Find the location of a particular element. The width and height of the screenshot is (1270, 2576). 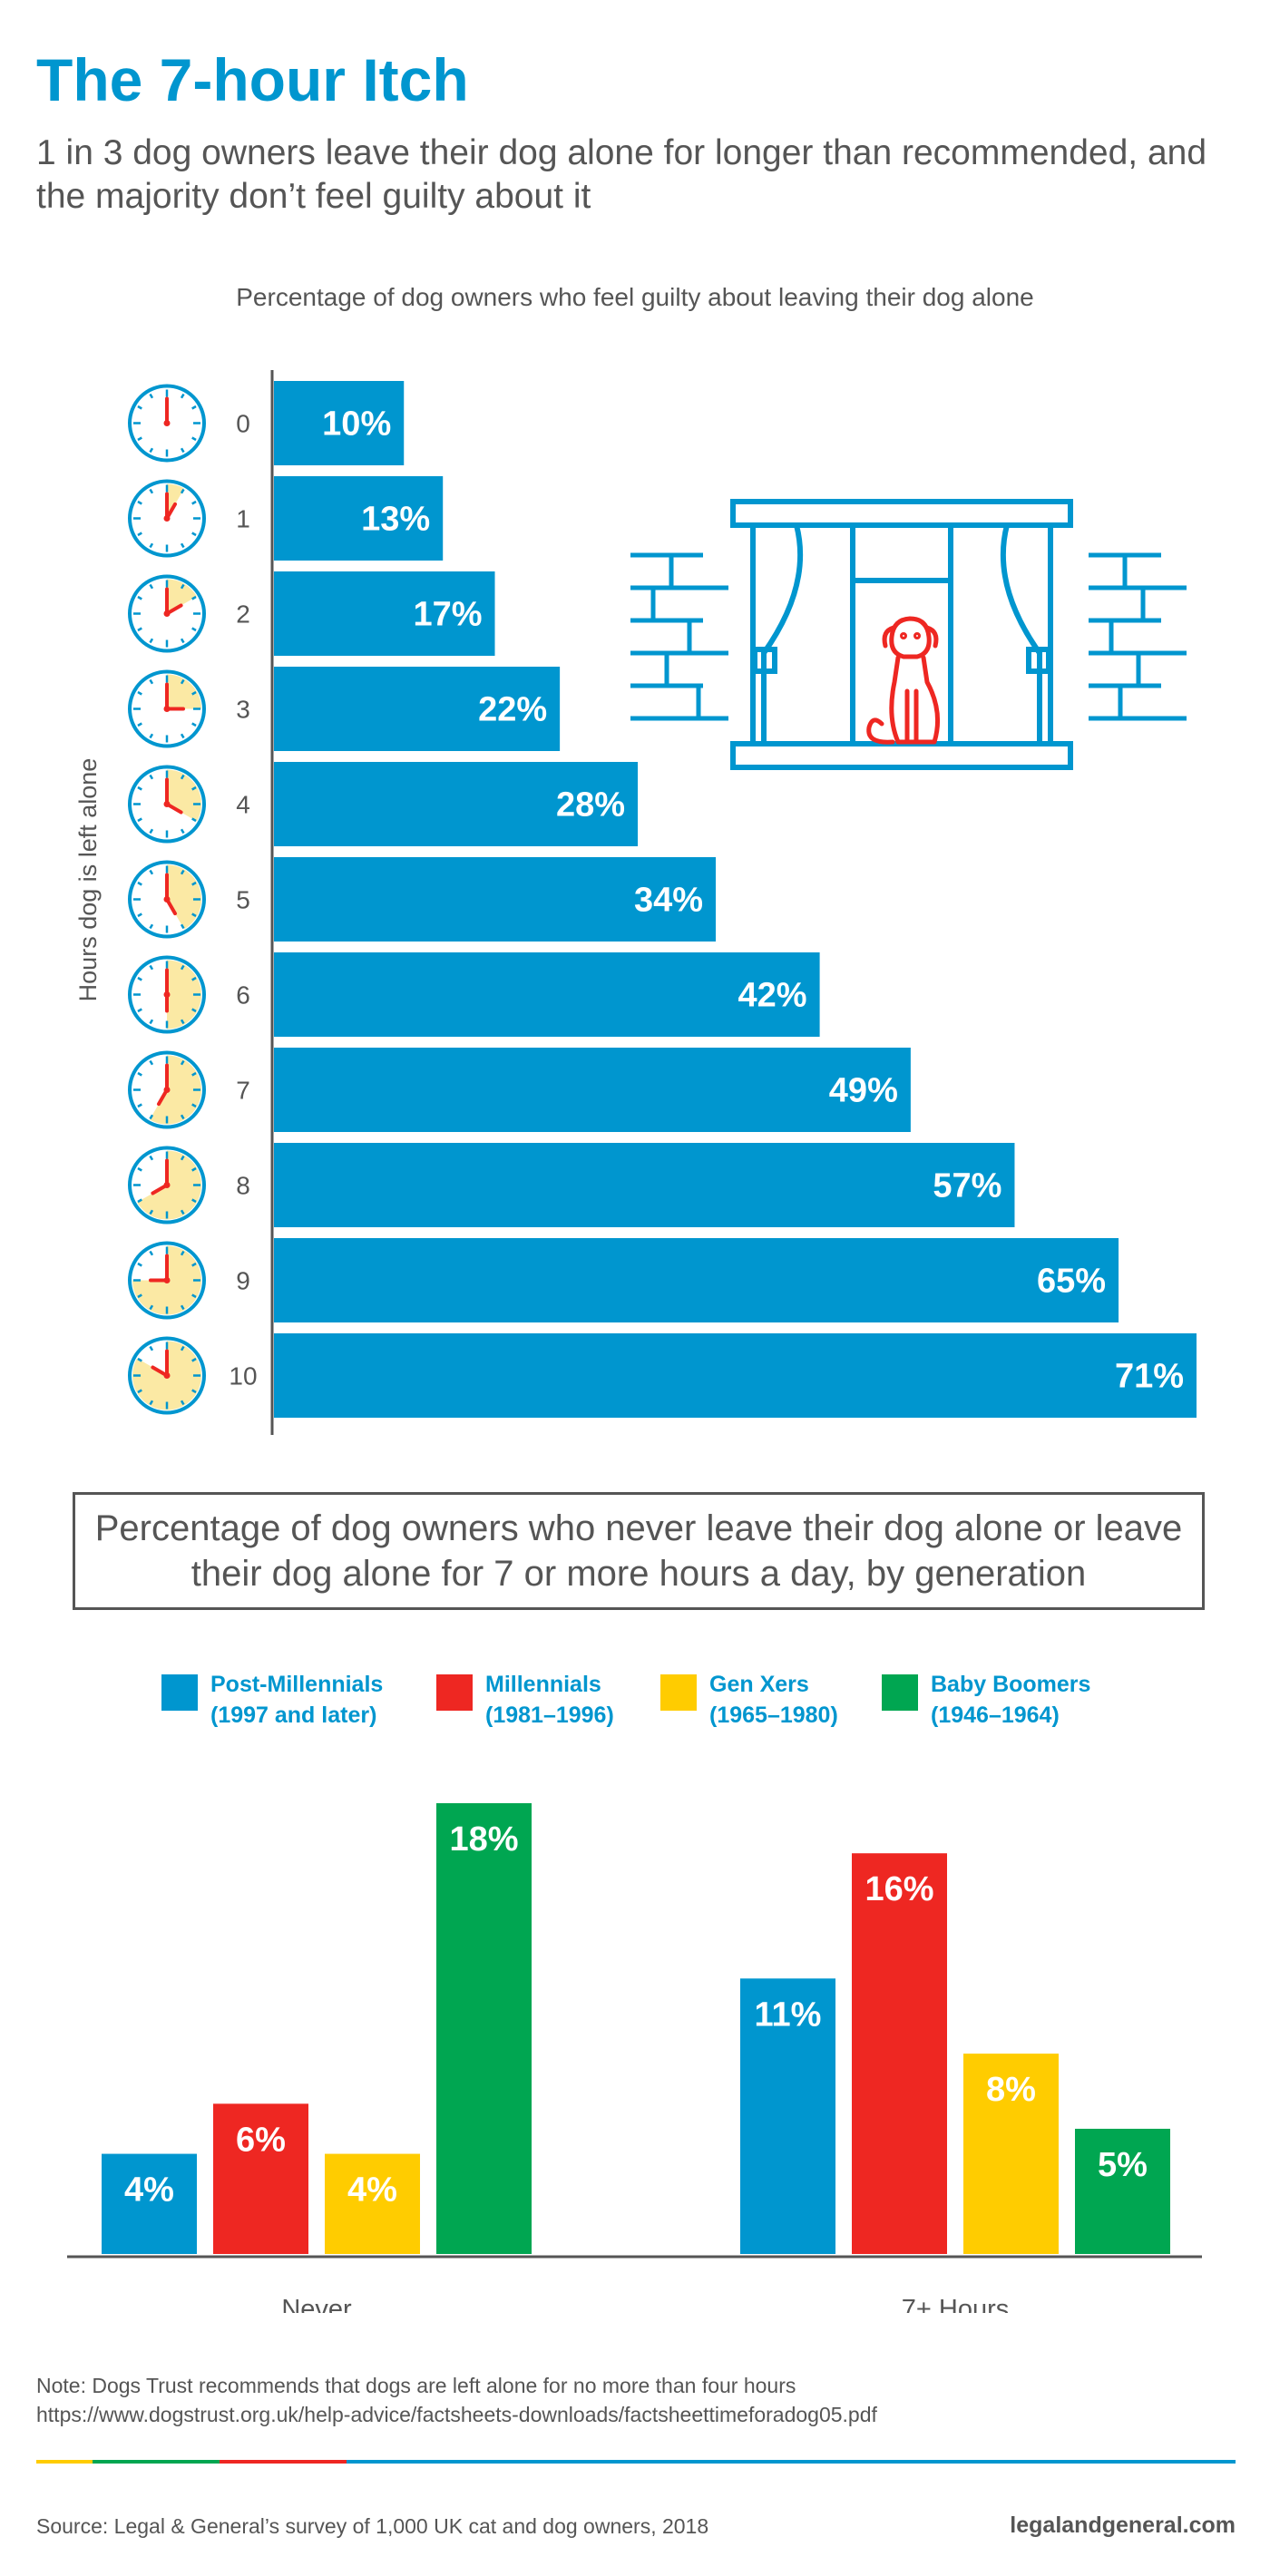

tick-label: 6 is located at coordinates (243, 995).